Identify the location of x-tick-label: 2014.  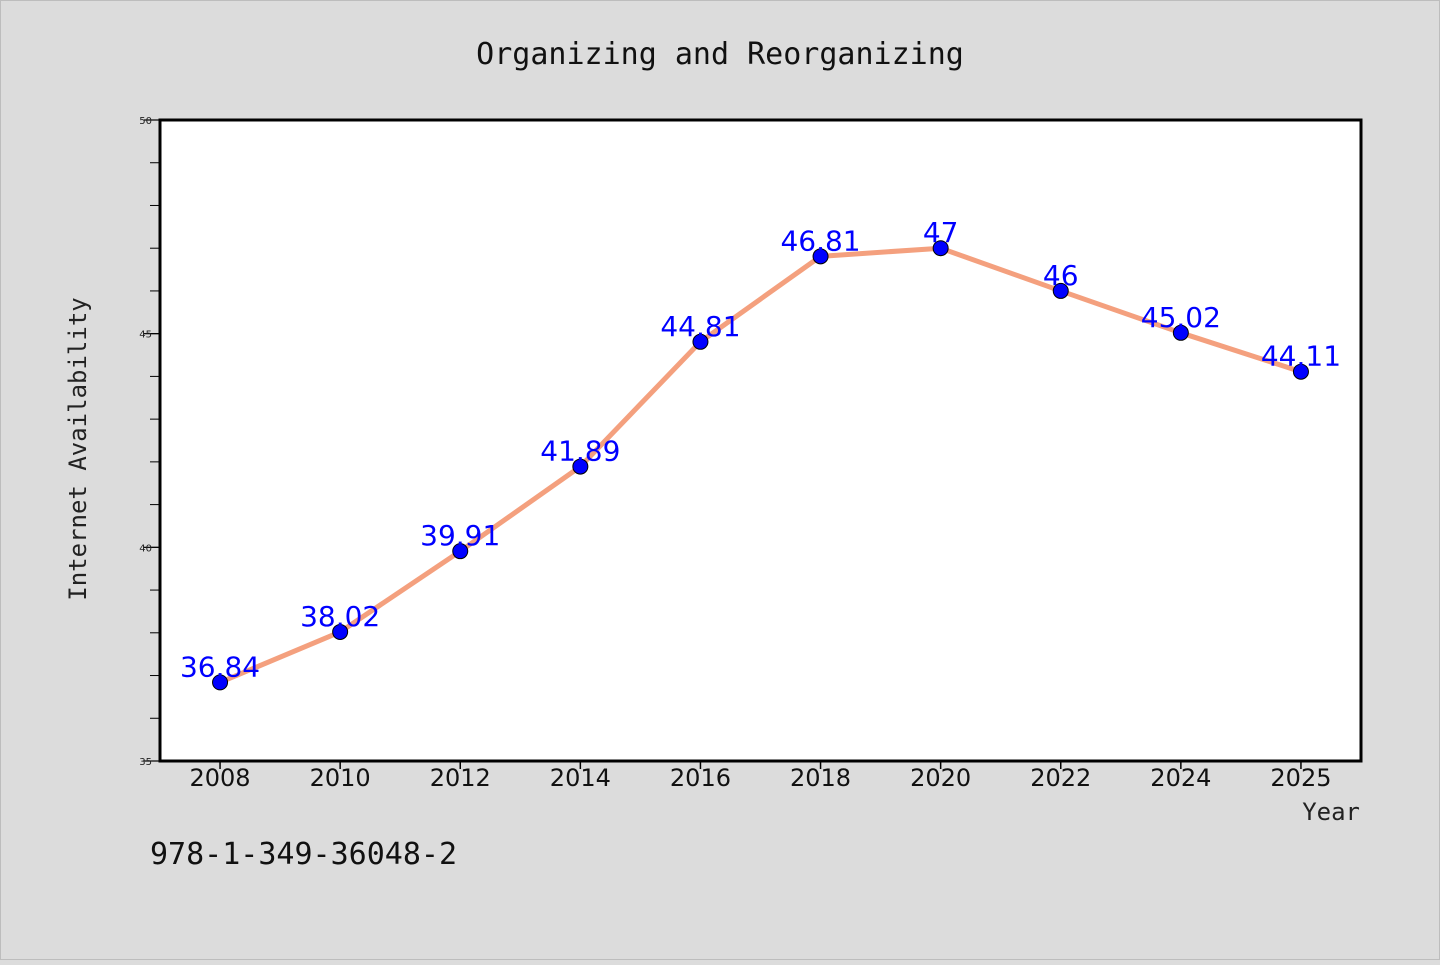
(580, 778).